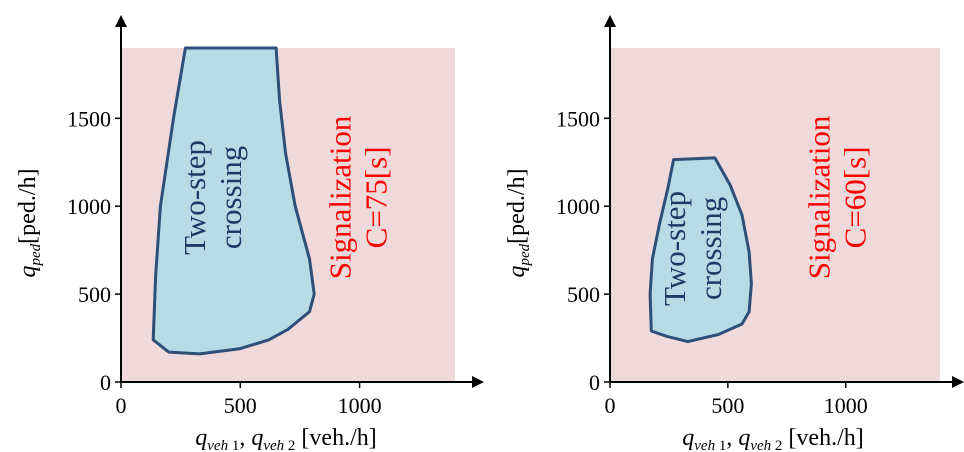 The height and width of the screenshot is (452, 964). I want to click on signalization-label: Signalization C=60[s], so click(837, 197).